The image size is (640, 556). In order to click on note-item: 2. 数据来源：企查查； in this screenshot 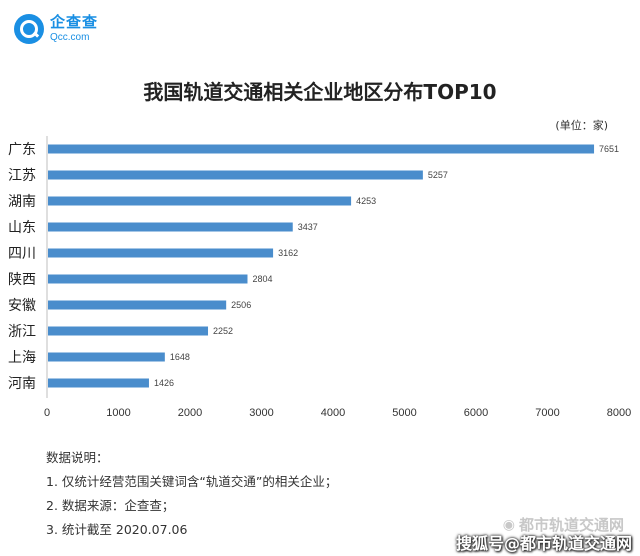, I will do `click(110, 505)`.